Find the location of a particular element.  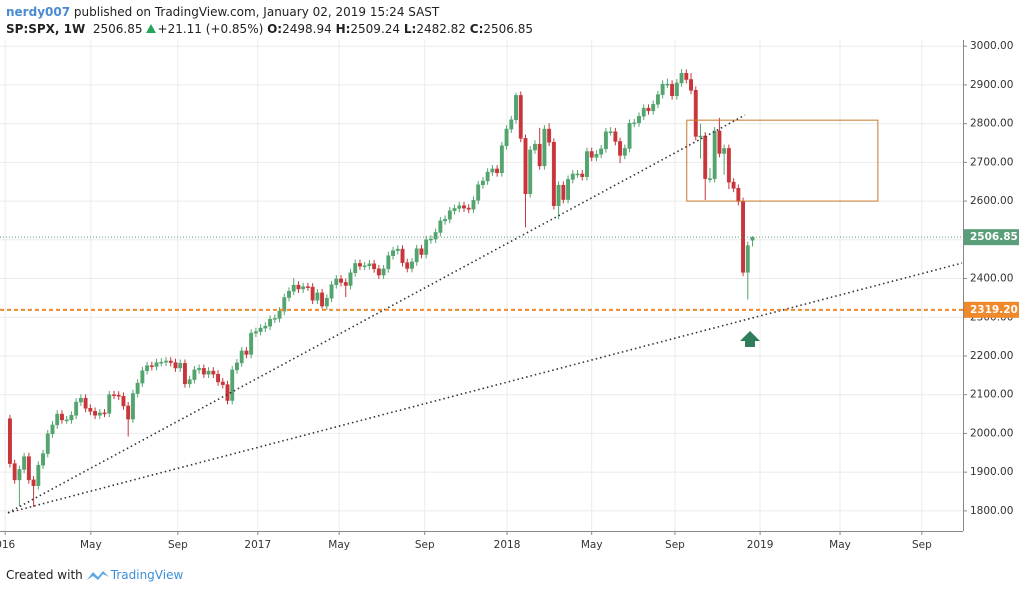

y-tick-label: 2800.00 is located at coordinates (991, 124).